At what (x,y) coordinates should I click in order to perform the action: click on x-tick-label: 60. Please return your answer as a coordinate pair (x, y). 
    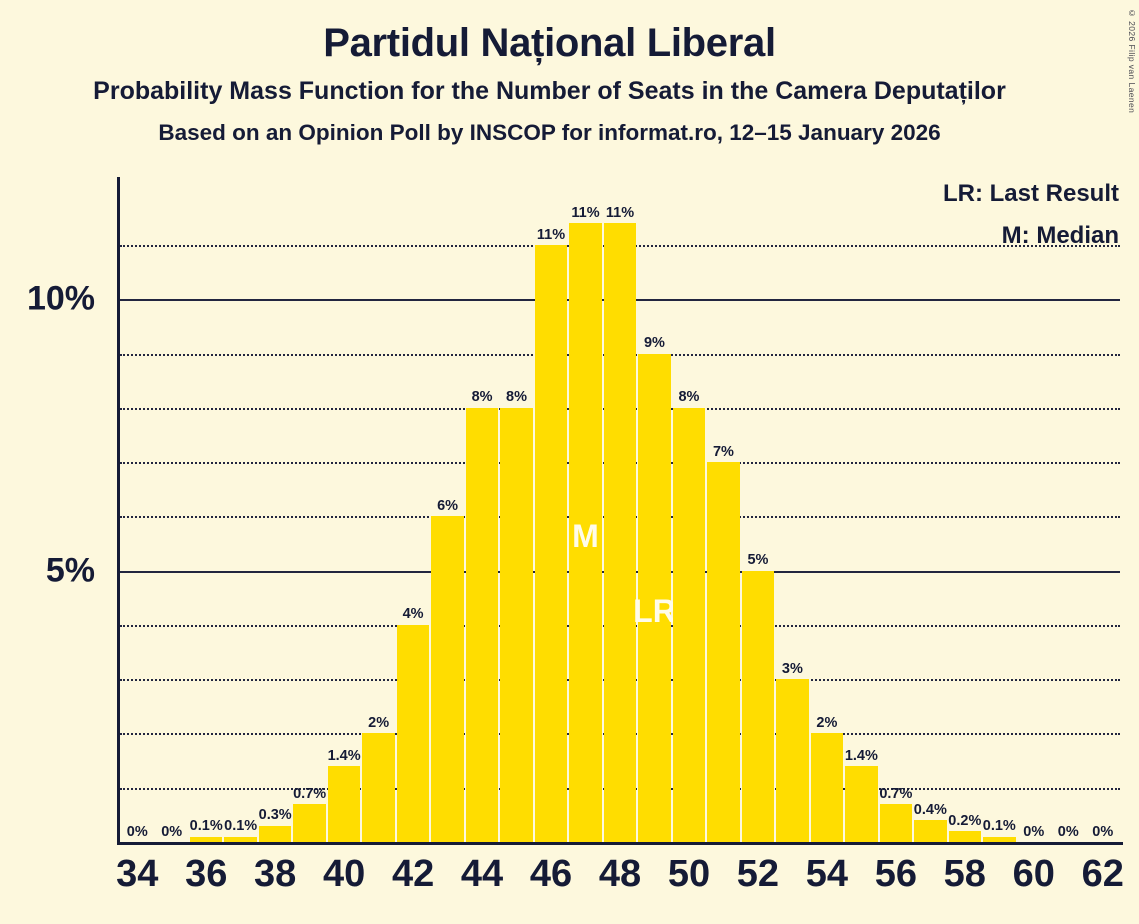
    Looking at the image, I should click on (1033, 874).